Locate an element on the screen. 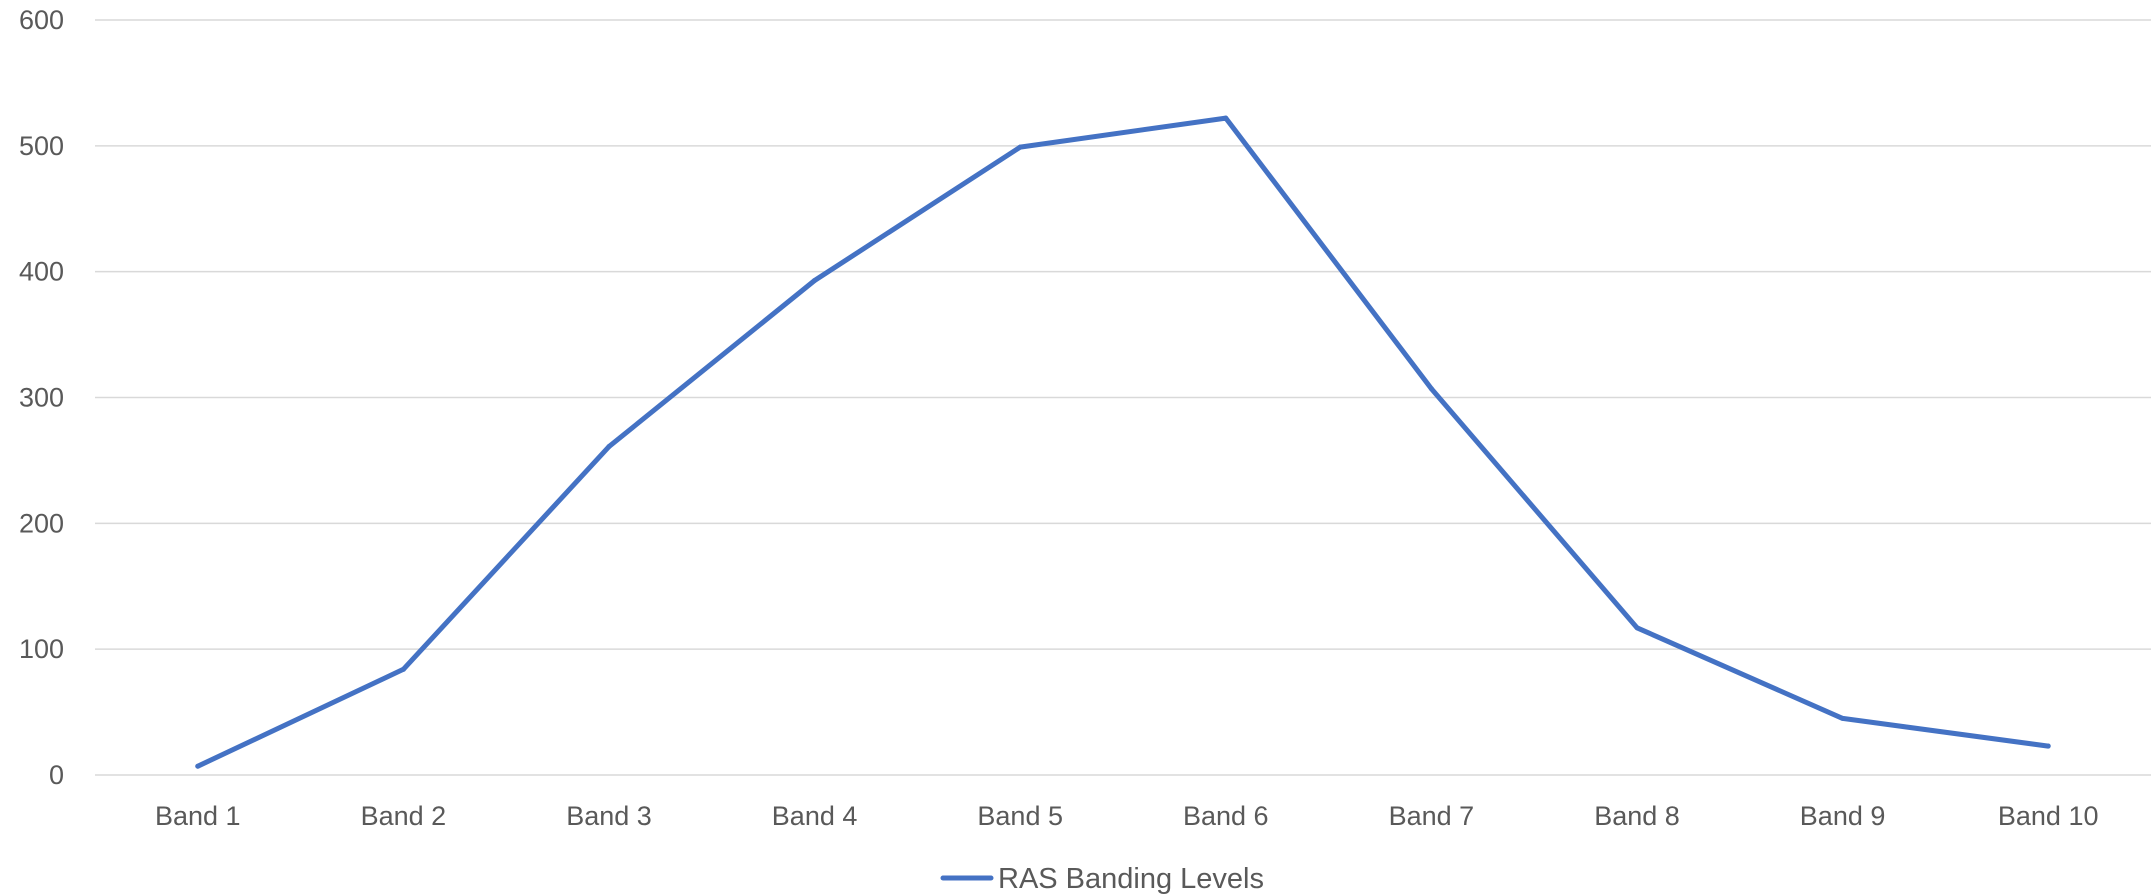 Image resolution: width=2151 pixels, height=894 pixels. y-tick-label: 500 is located at coordinates (41, 146).